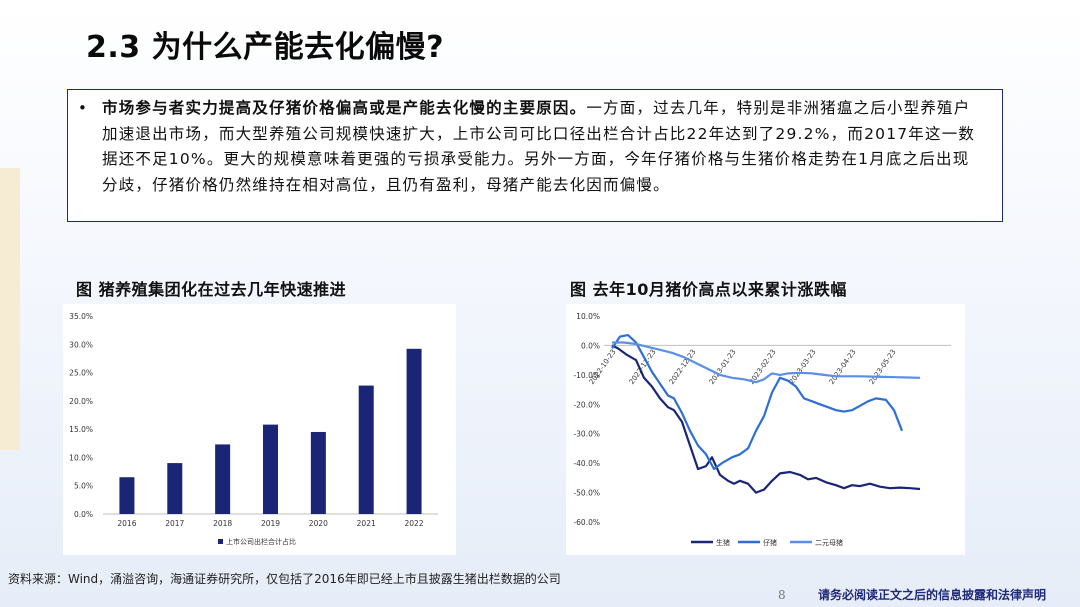  I want to click on line-chart-title: 图 去年10月猪价高点以来累计涨跌幅, so click(708, 289).